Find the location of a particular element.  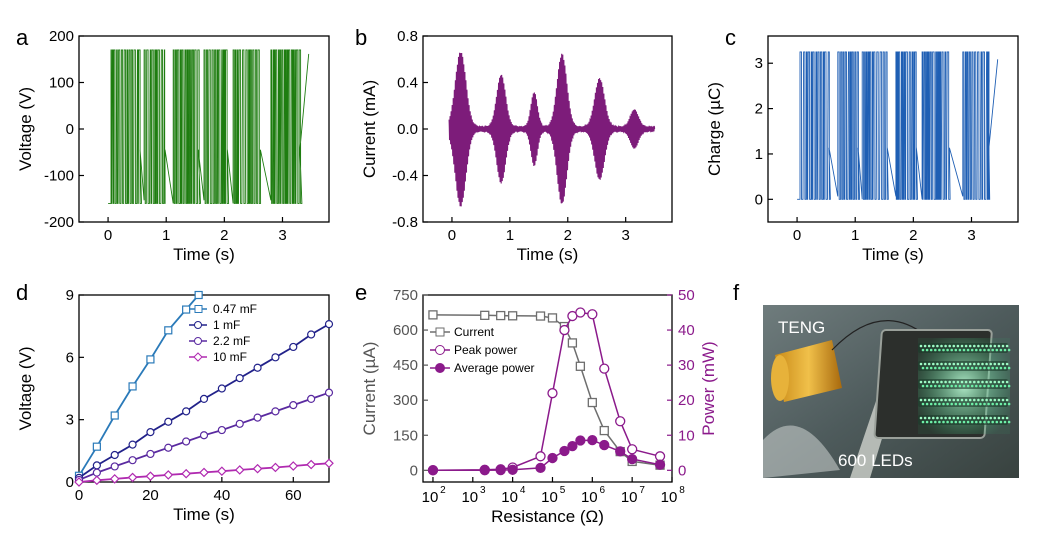

panel-b-y-axis-label: Current (mA) is located at coordinates (369, 129).